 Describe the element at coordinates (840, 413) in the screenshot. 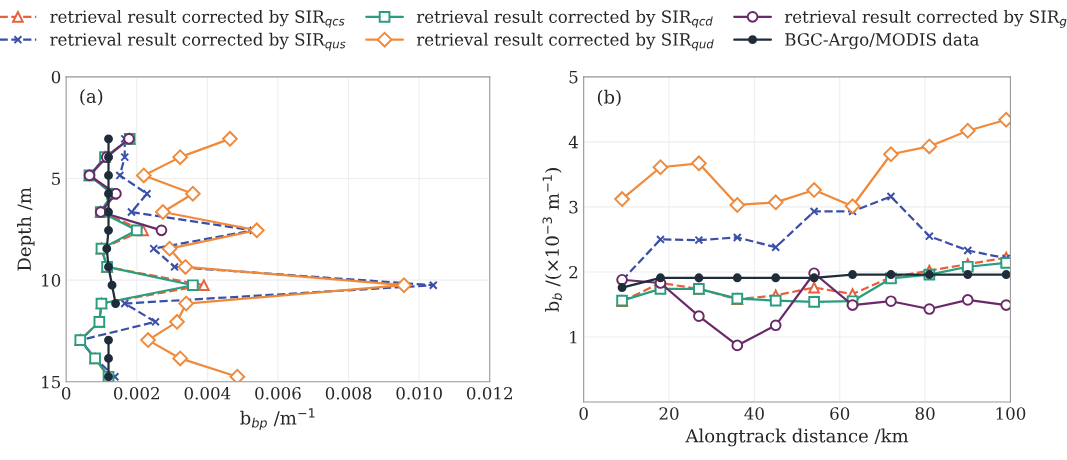

I see `x-tick-label: 60` at that location.